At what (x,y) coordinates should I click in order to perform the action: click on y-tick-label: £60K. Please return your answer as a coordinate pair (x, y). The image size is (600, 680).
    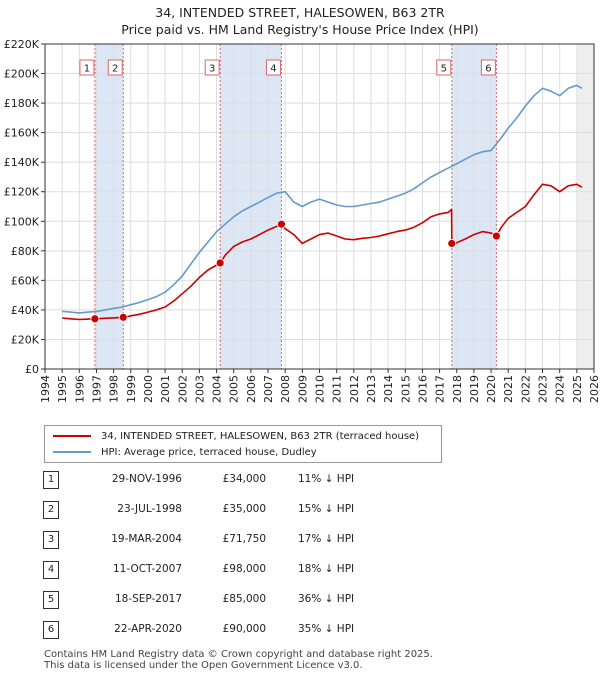
    Looking at the image, I should click on (25, 280).